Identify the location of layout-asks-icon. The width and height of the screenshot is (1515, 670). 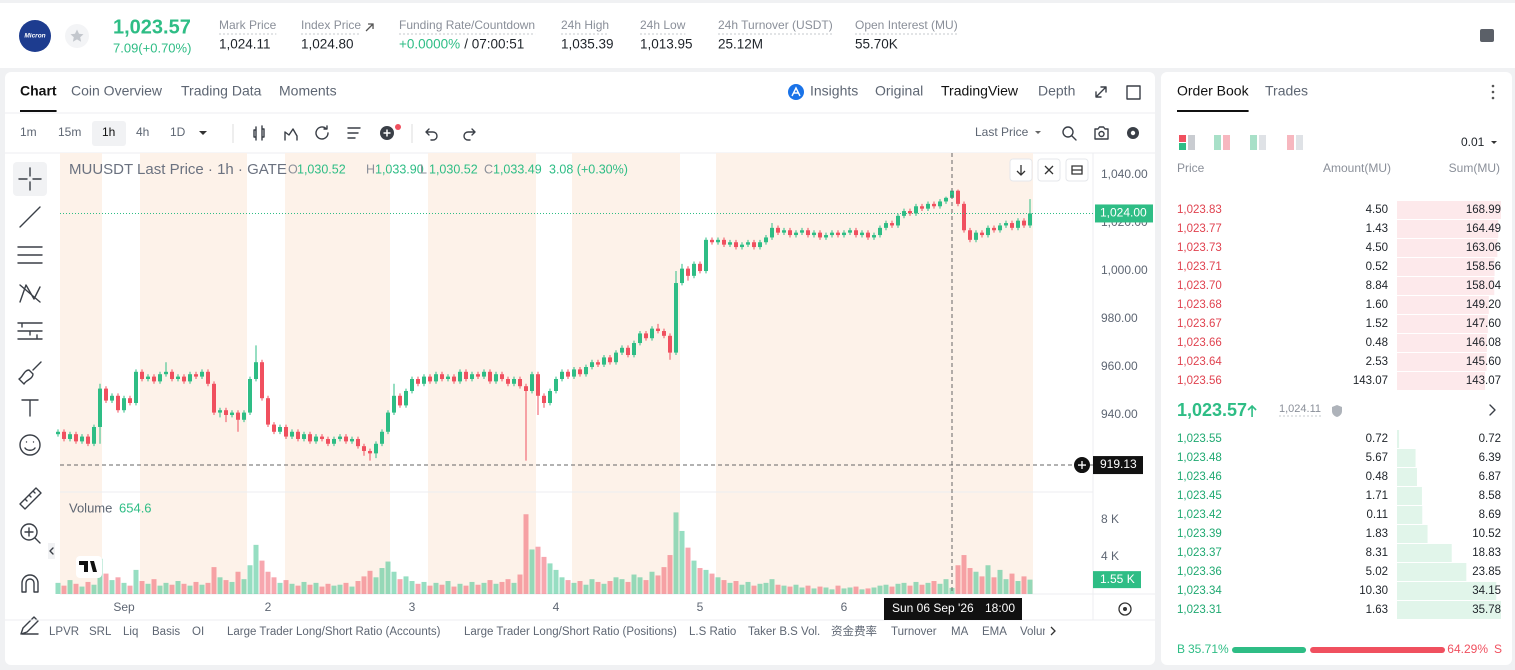
(1290, 142).